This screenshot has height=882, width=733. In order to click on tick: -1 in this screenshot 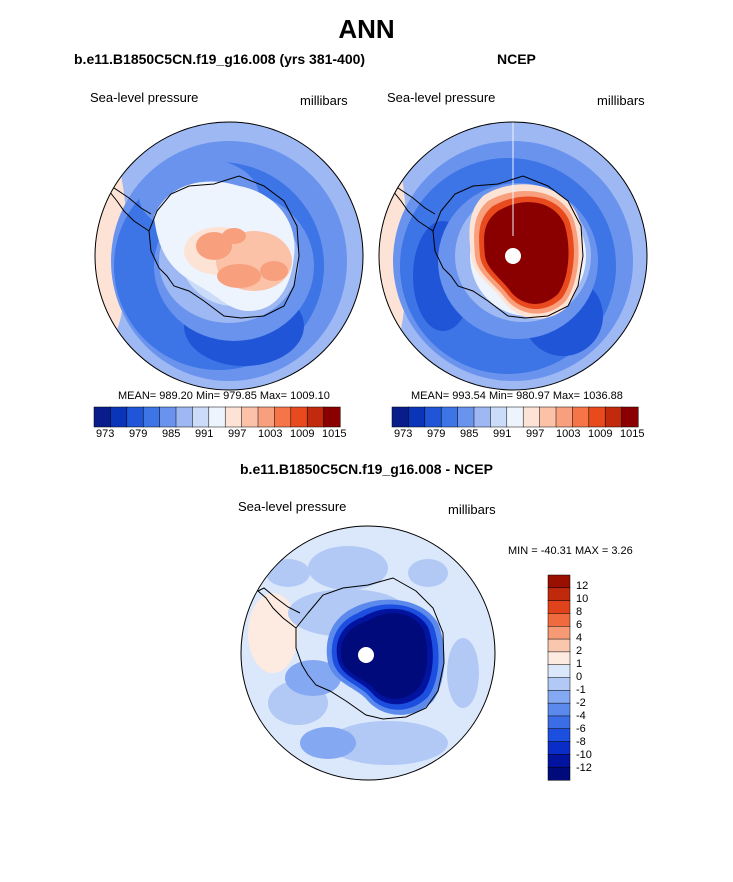, I will do `click(581, 690)`.